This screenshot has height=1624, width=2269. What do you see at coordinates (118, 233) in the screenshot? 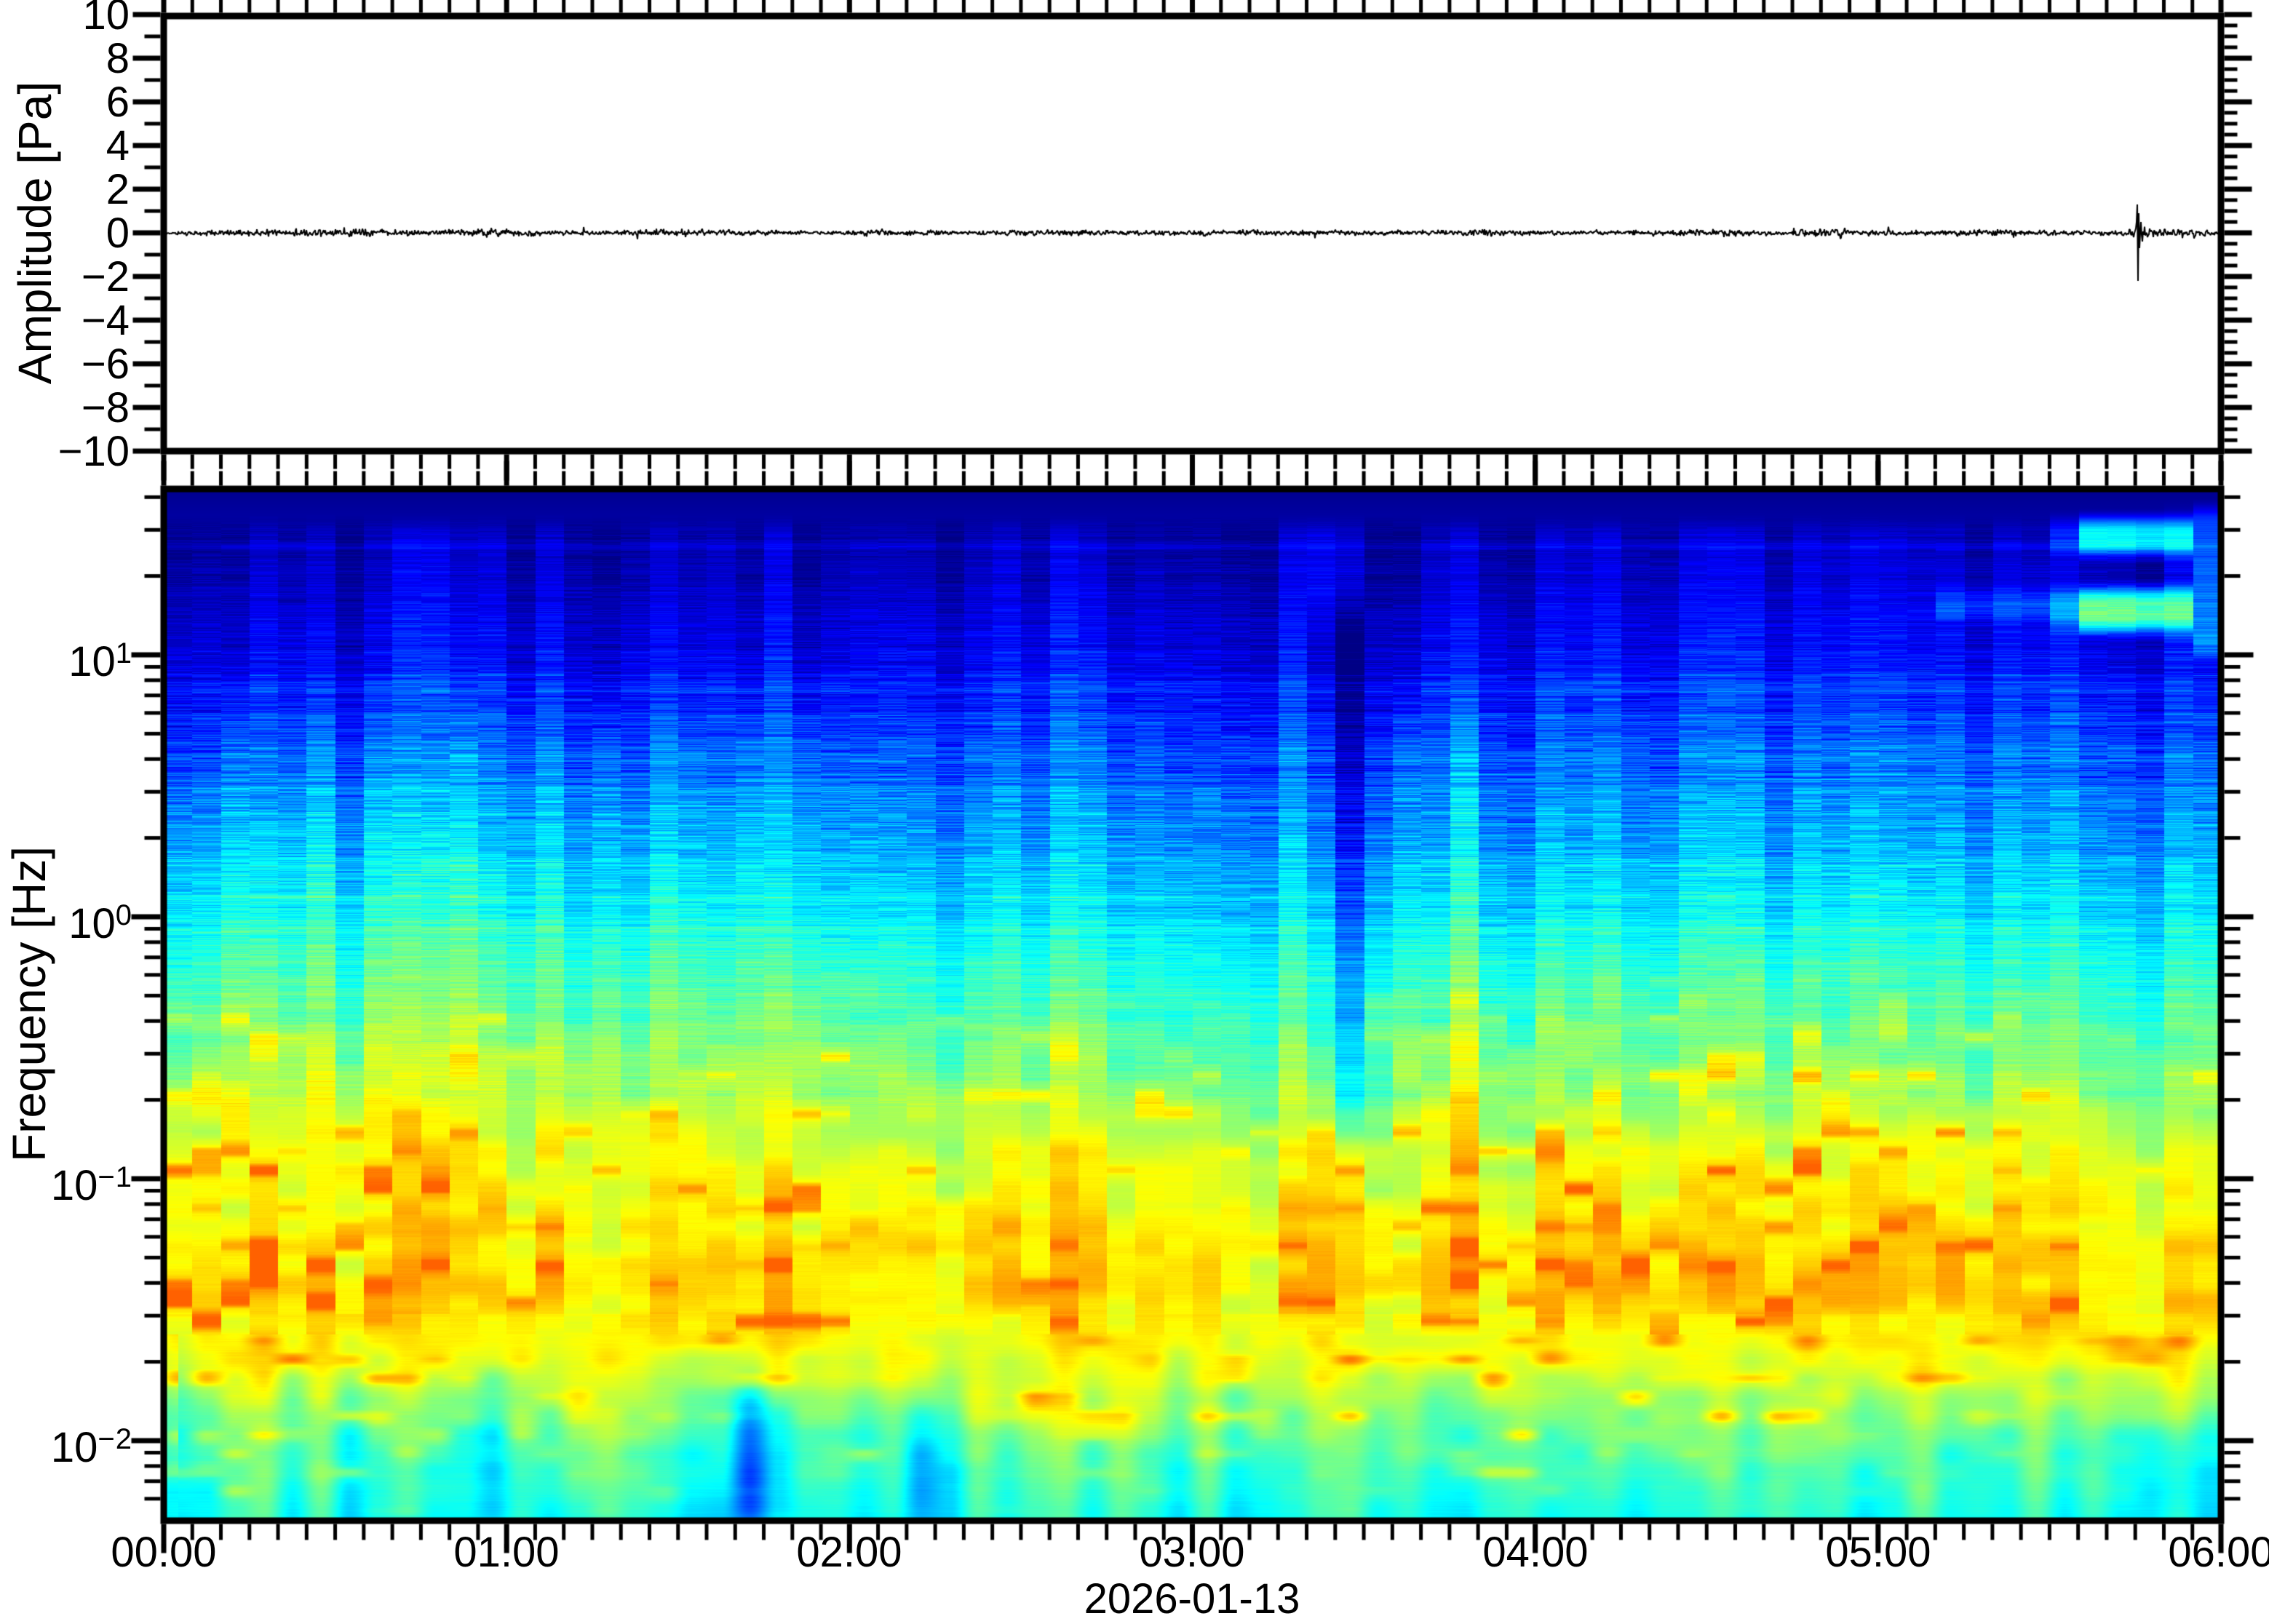
I see `amp-tick-label: 0` at bounding box center [118, 233].